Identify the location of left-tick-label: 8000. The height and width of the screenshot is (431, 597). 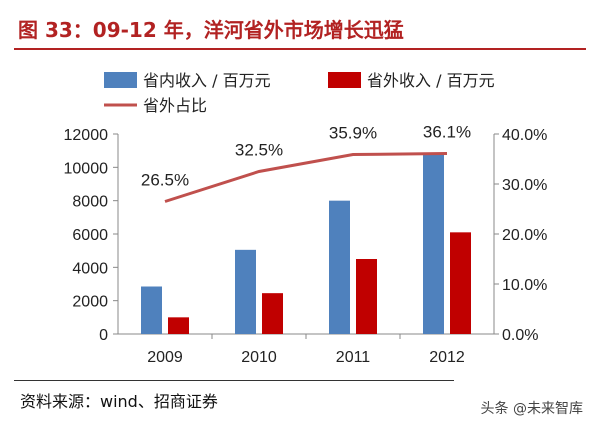
(90, 202).